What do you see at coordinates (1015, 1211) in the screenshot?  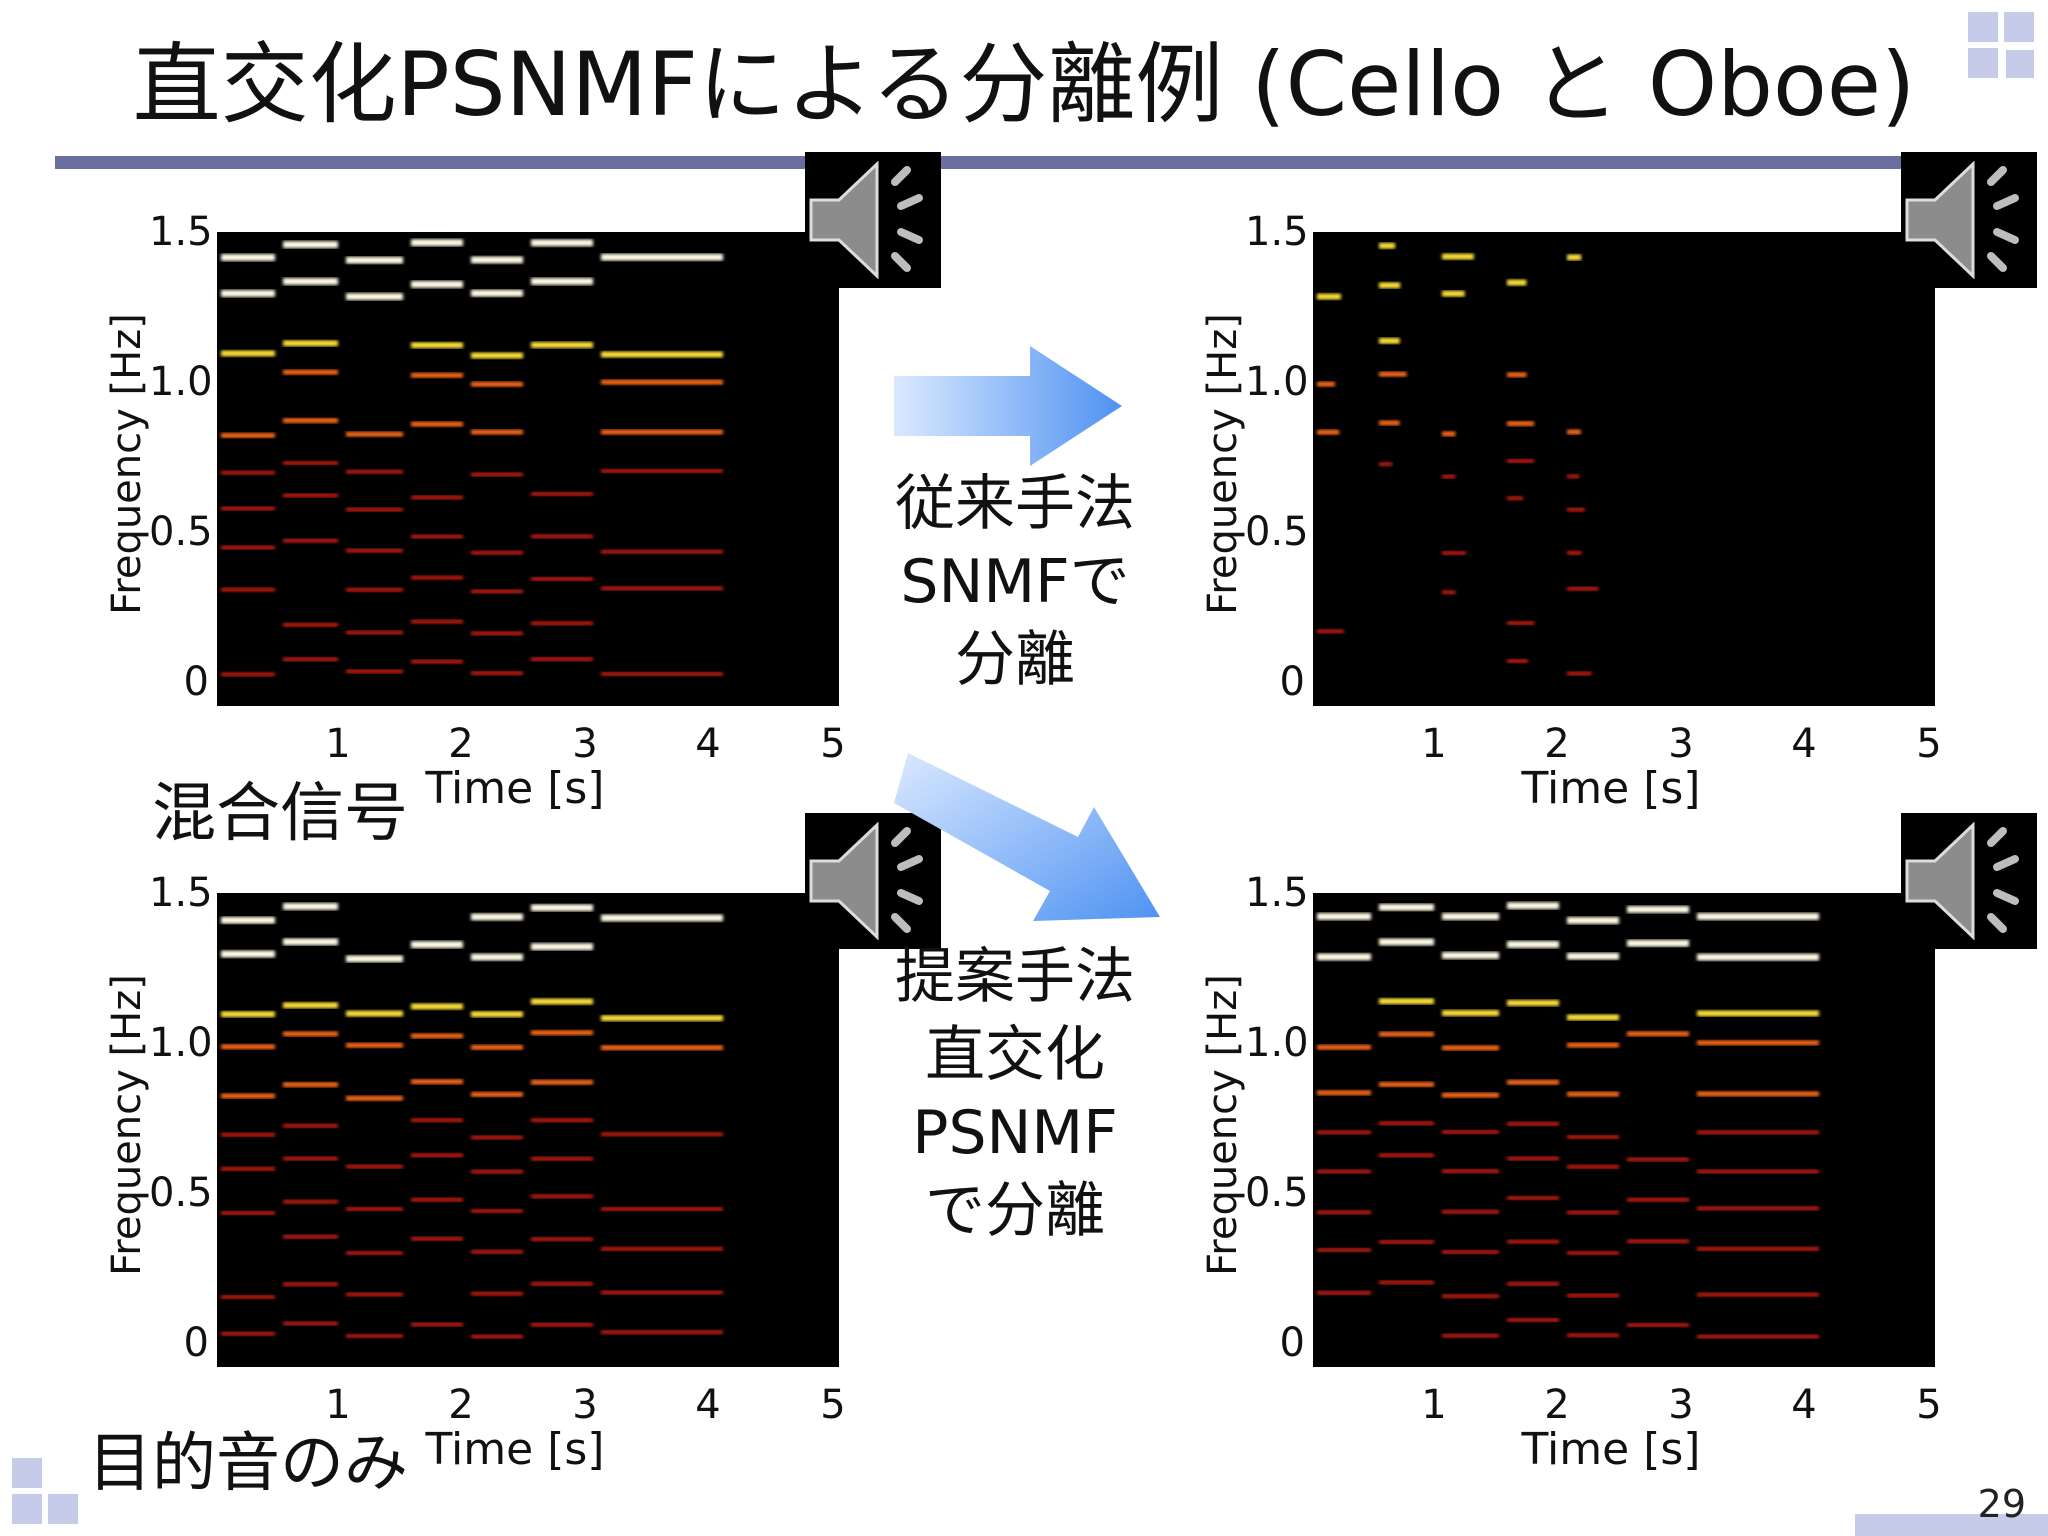 I see `method-proposed-line-4: で分離` at bounding box center [1015, 1211].